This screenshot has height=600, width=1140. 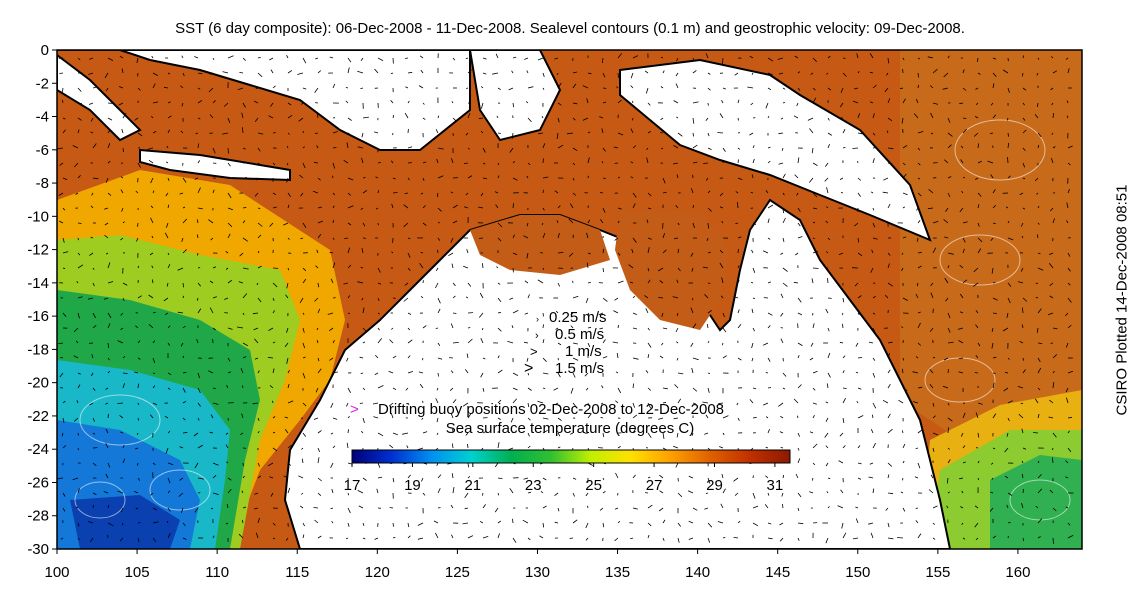 What do you see at coordinates (578, 317) in the screenshot?
I see `velocity-legend-label-0: 0.25 m/s` at bounding box center [578, 317].